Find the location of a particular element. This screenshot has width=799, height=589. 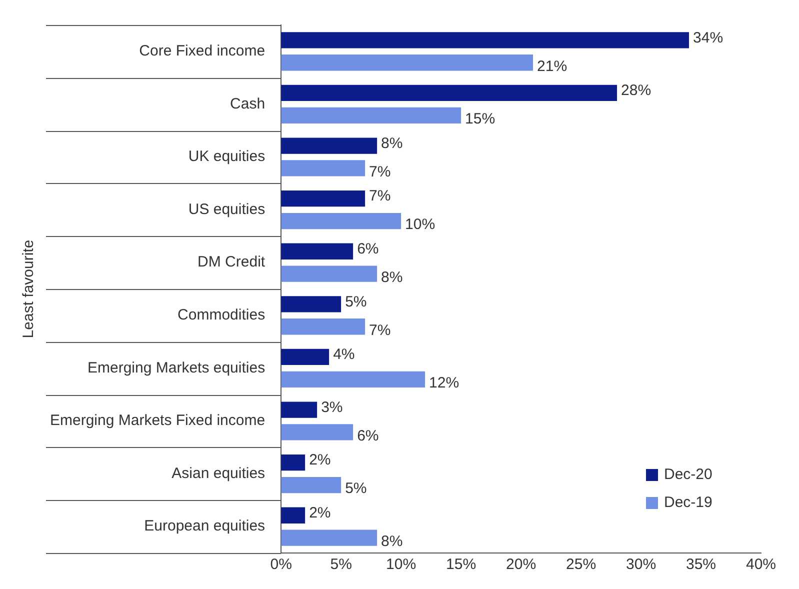

y-tick-label: Emerging Markets Fixed income is located at coordinates (158, 421).